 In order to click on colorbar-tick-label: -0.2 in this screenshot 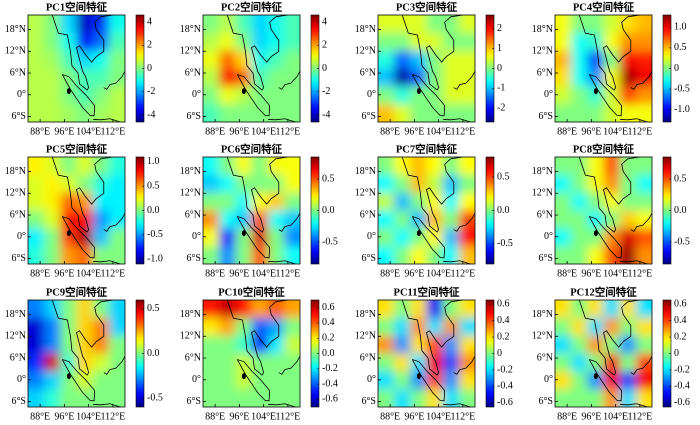, I will do `click(330, 368)`.